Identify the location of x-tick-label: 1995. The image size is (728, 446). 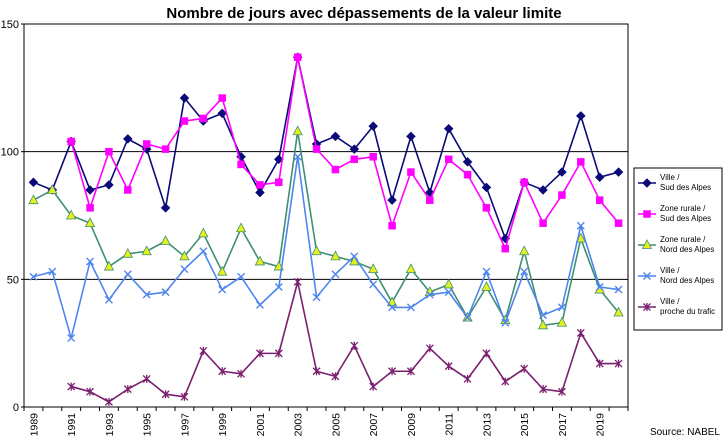
(148, 425).